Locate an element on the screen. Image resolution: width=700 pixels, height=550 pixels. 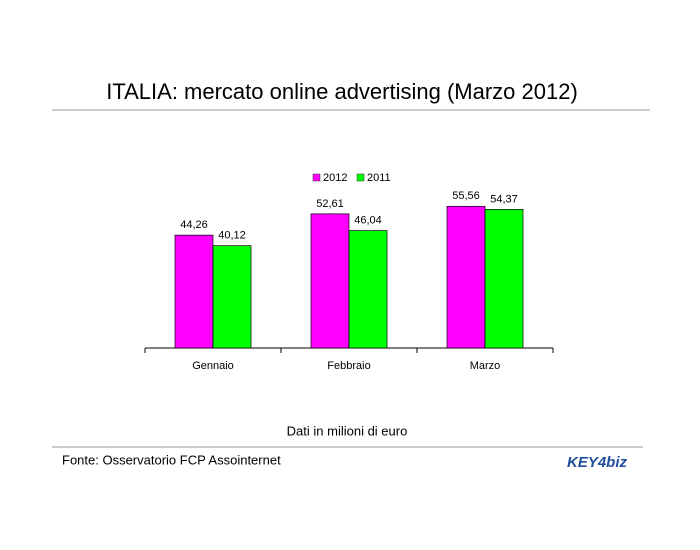
value-label: 46,04 is located at coordinates (368, 221).